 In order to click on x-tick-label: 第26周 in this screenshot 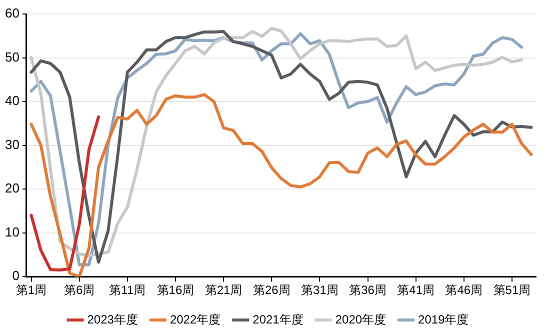, I will do `click(271, 290)`.